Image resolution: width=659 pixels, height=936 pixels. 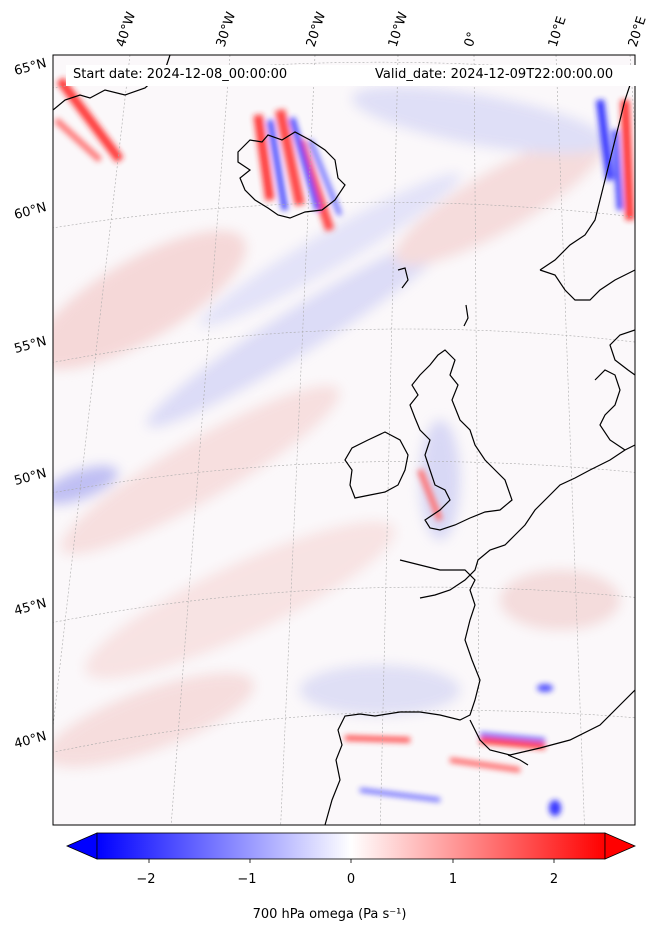 What do you see at coordinates (329, 914) in the screenshot?
I see `colorbar-label: 700 hPa omega (Pa s⁻¹)` at bounding box center [329, 914].